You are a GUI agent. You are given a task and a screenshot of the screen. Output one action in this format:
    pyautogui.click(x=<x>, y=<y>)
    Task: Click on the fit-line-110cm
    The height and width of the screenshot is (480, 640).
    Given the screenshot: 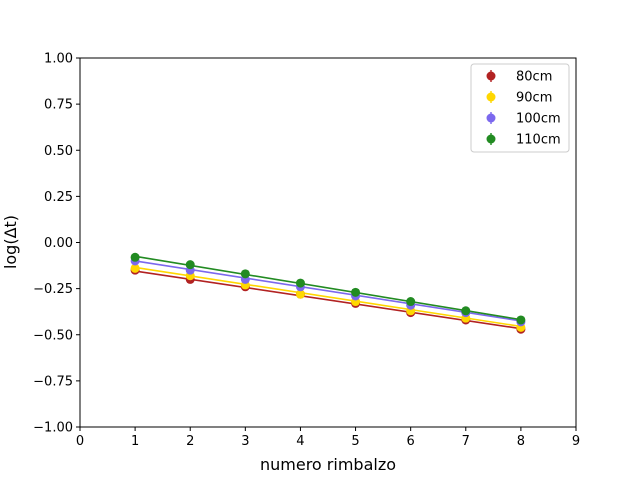 What is the action you would take?
    pyautogui.click(x=328, y=288)
    